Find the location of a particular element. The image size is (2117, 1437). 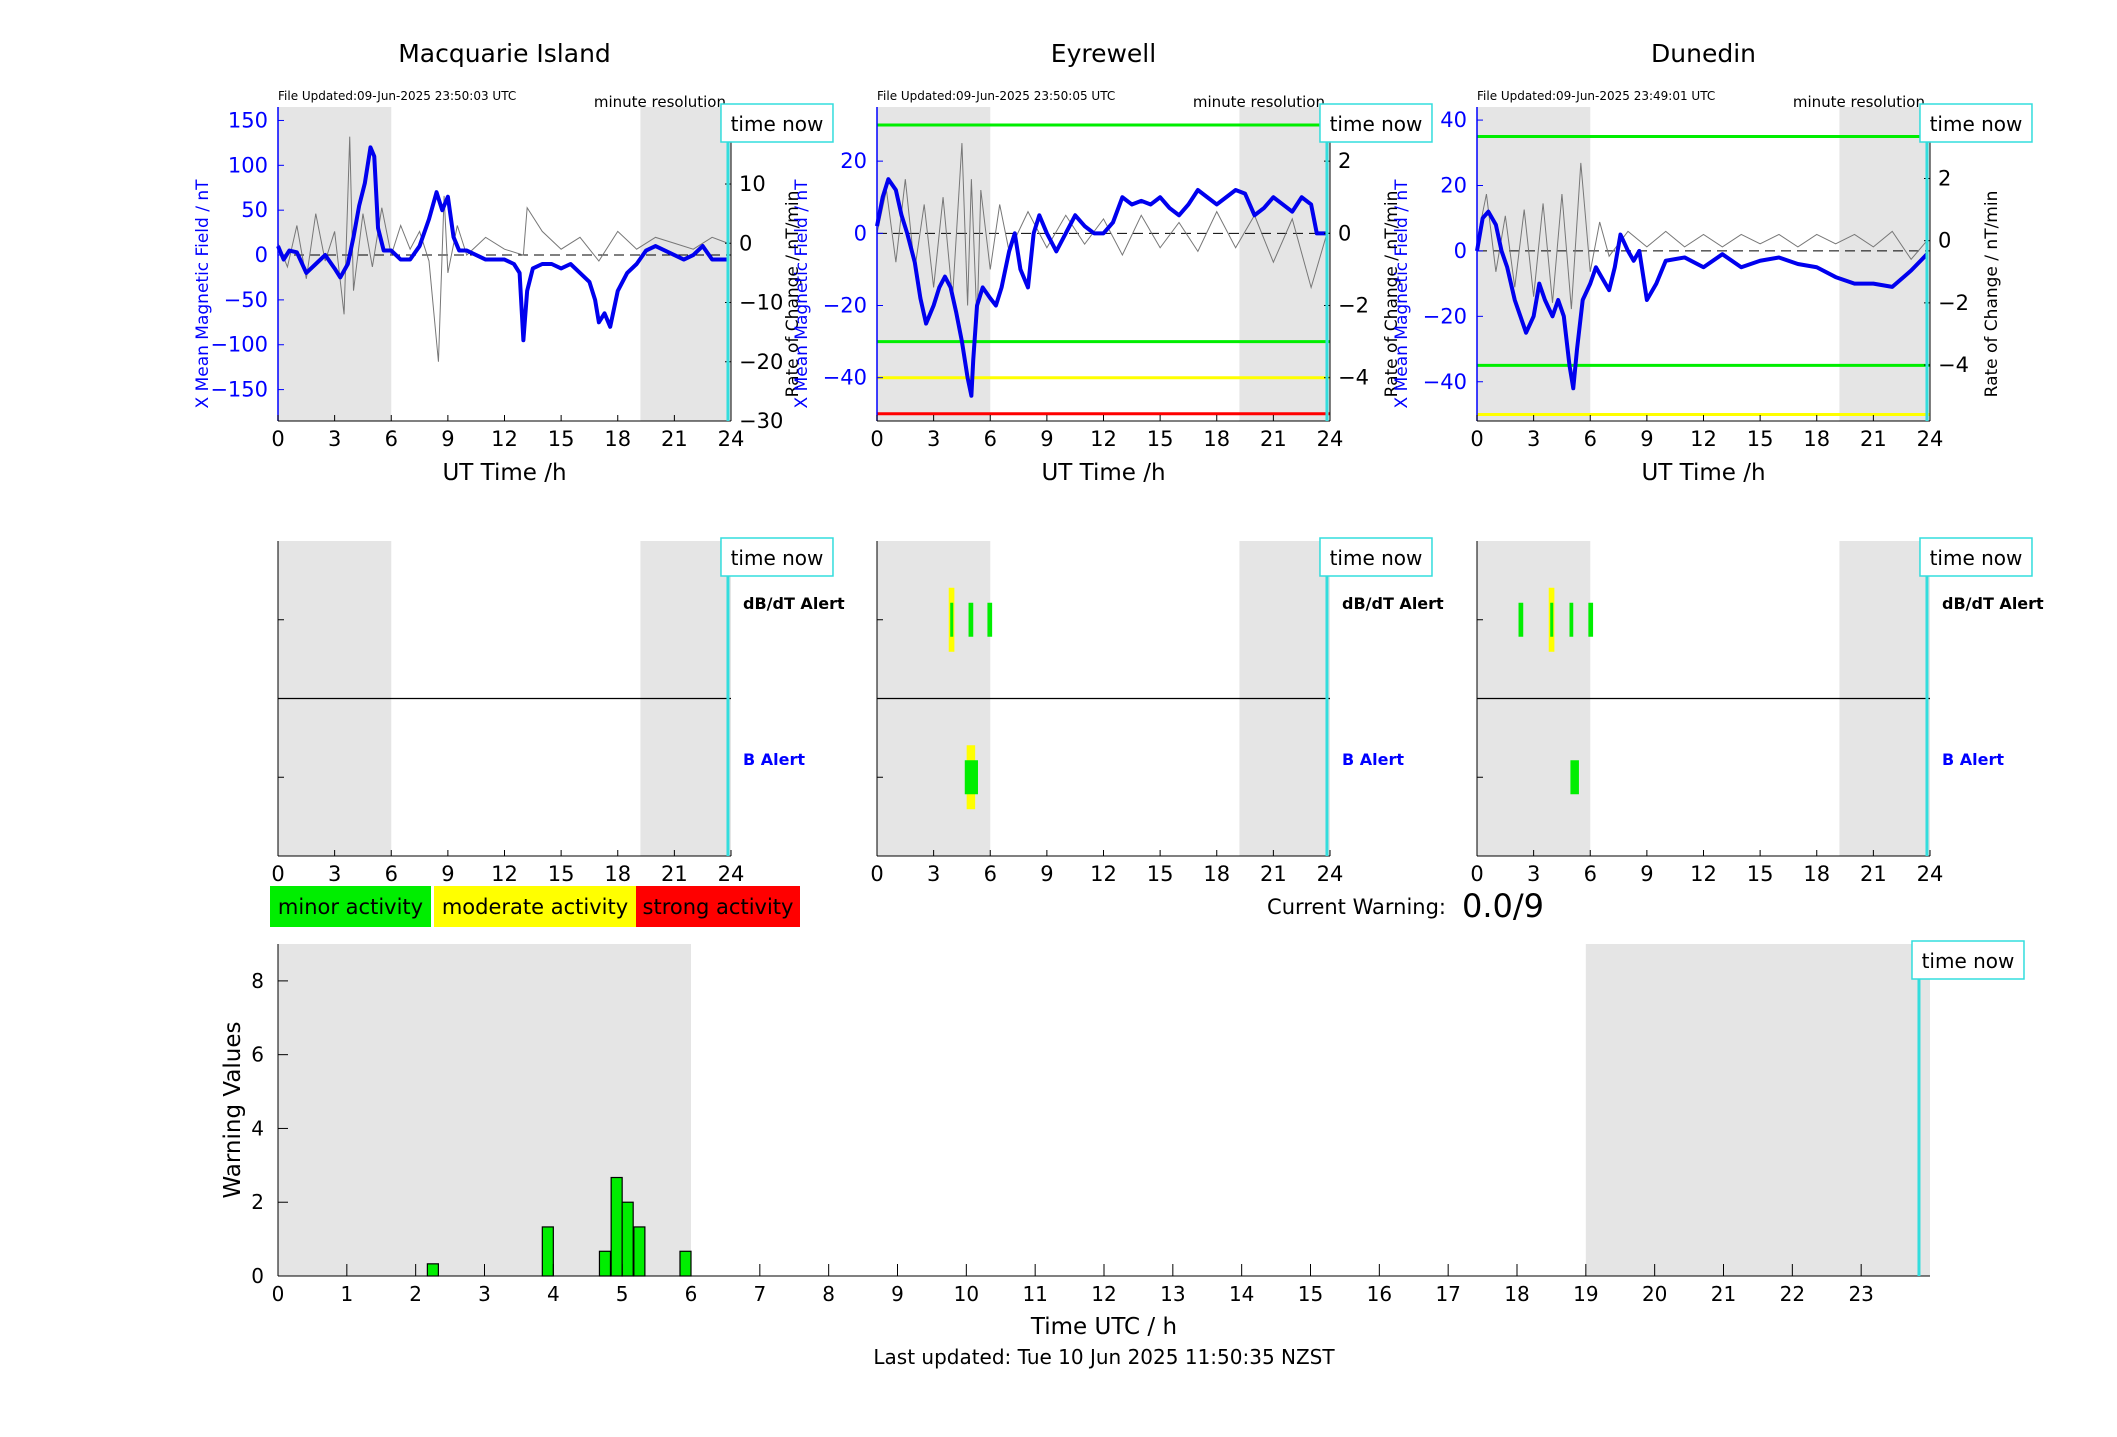

alert-panel-0-xtick-label-7: 21 is located at coordinates (674, 874).